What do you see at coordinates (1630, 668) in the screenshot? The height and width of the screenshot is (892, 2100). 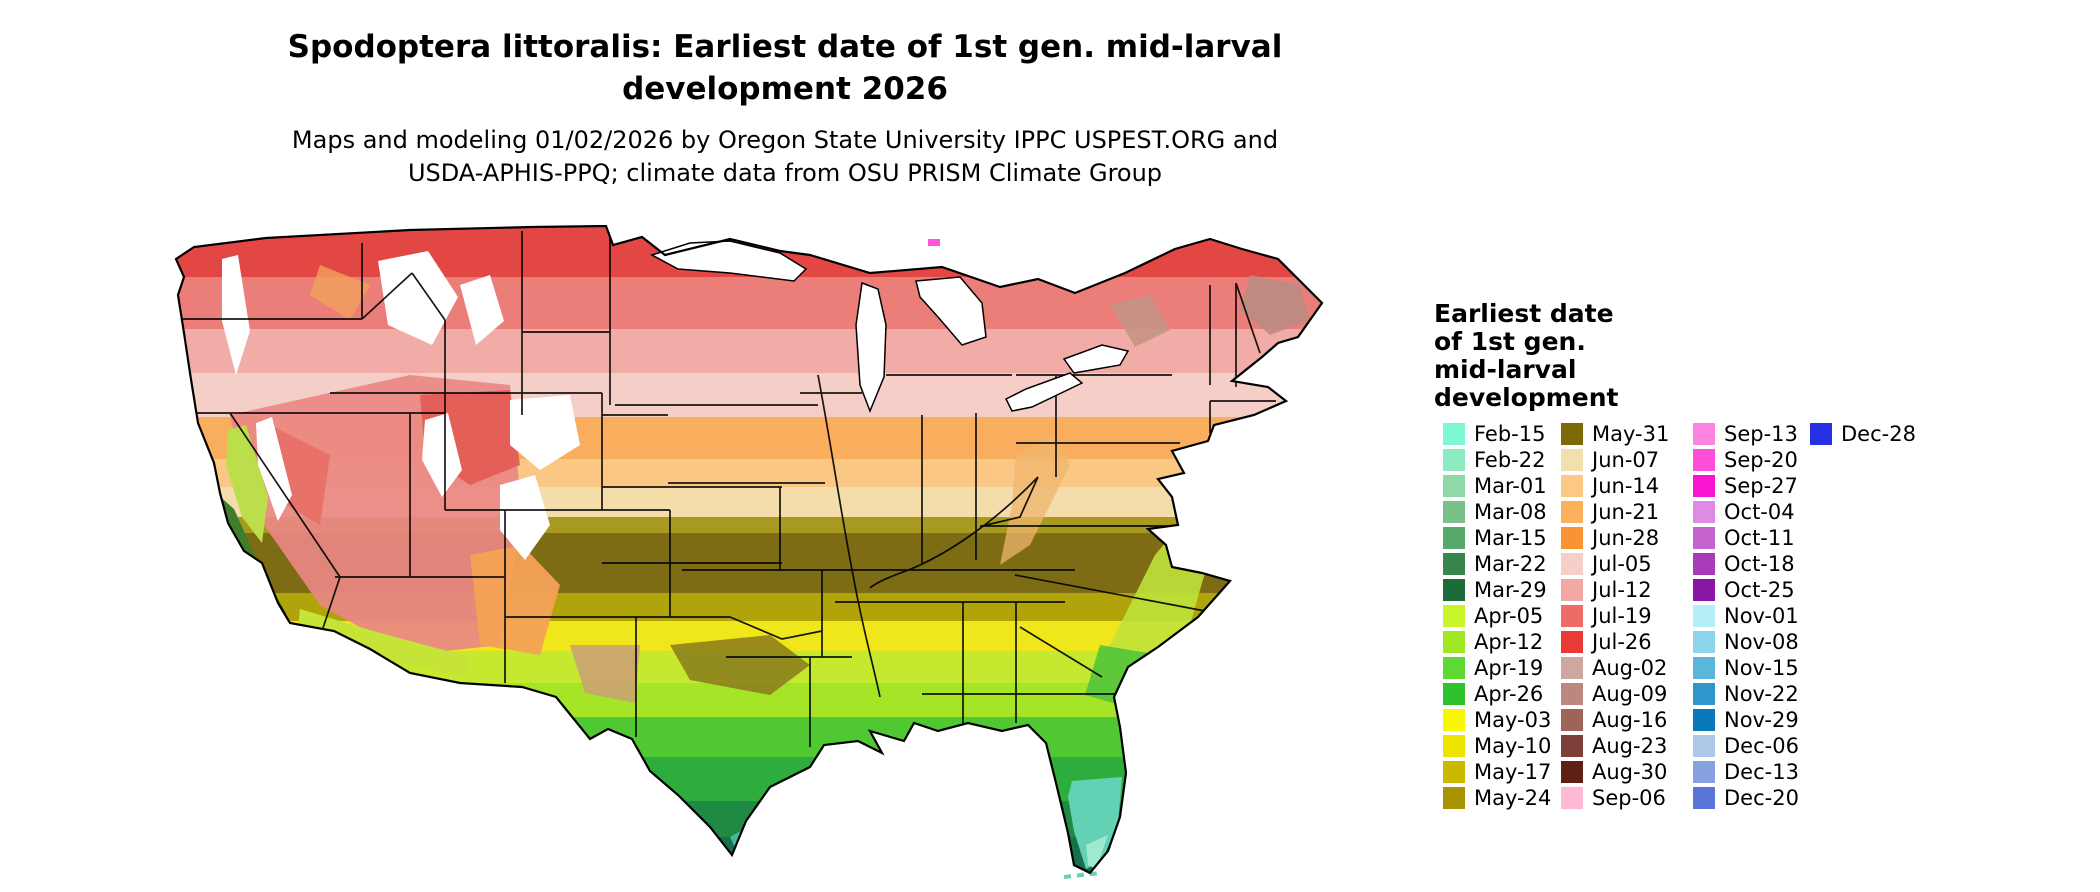 I see `legend-label: Aug-02` at bounding box center [1630, 668].